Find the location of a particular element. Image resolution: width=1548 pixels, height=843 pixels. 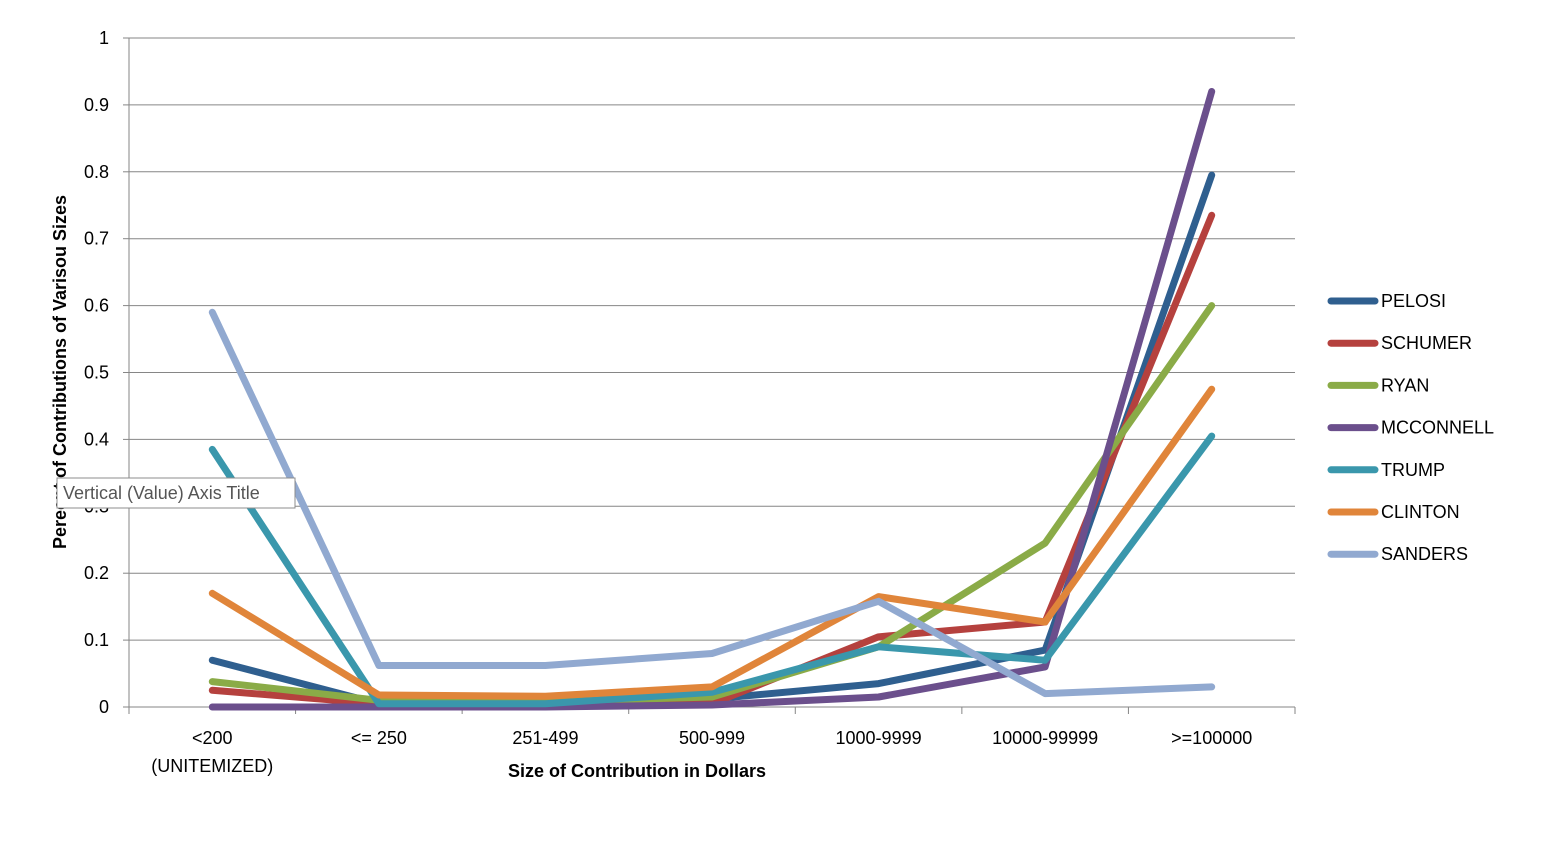

x-tick-label: 10000-99999 is located at coordinates (1045, 738).